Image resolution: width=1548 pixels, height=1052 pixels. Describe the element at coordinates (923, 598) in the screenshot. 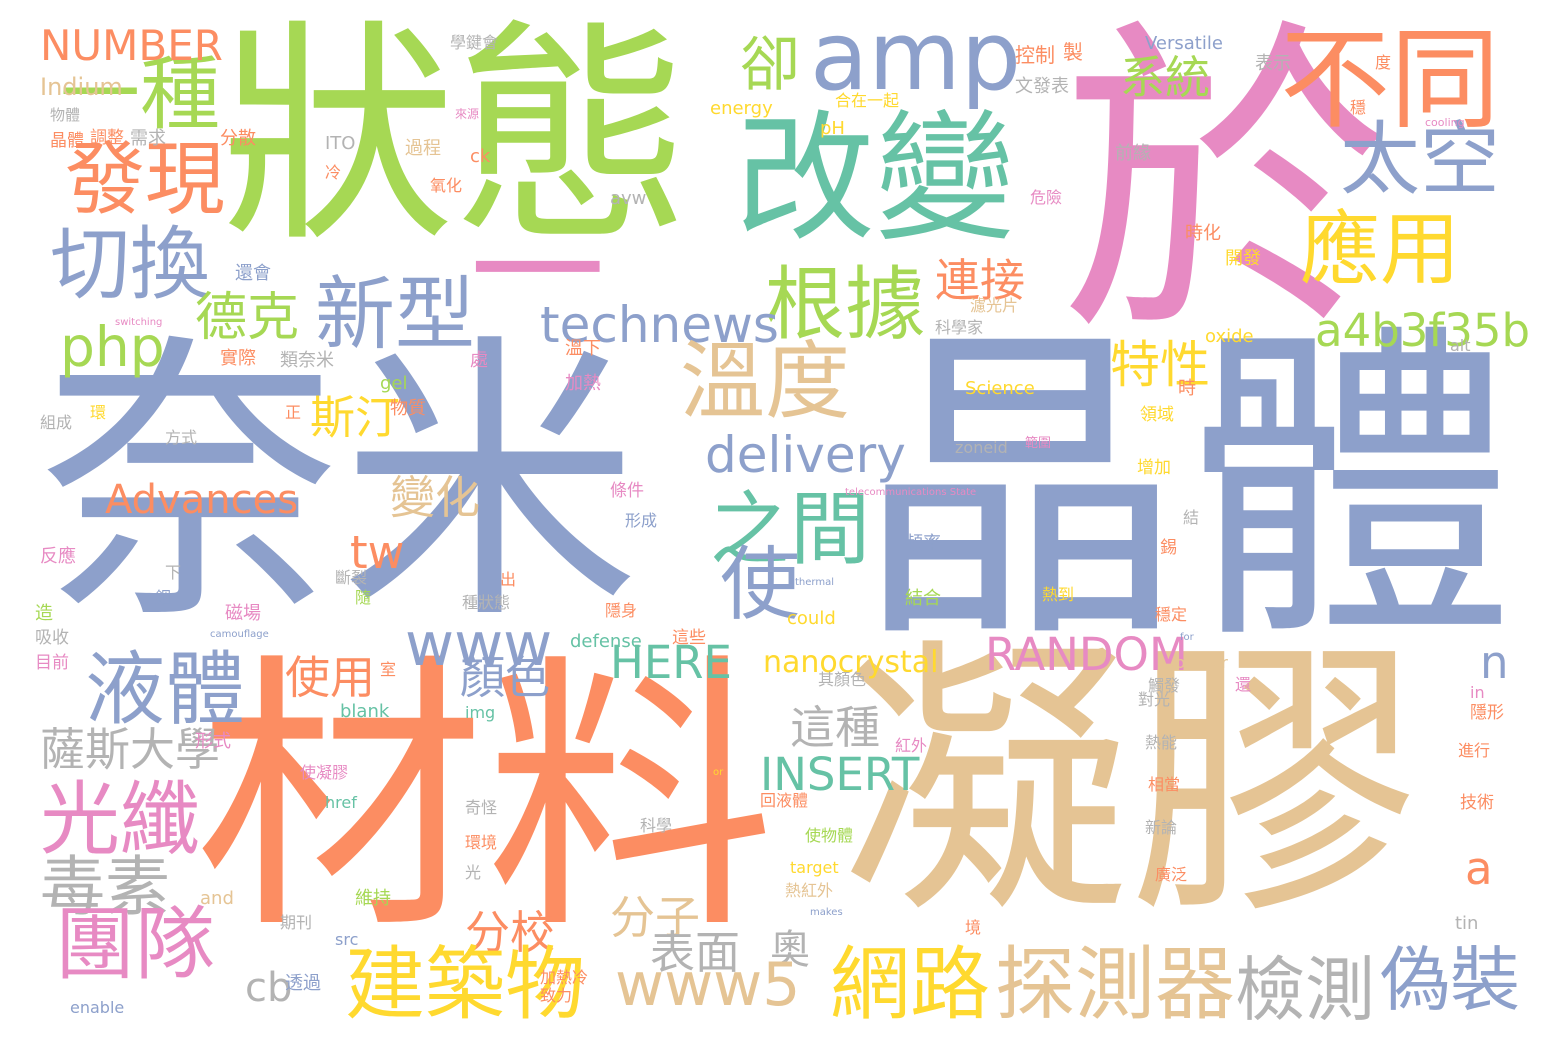

I see `cloud-word: 結合` at that location.